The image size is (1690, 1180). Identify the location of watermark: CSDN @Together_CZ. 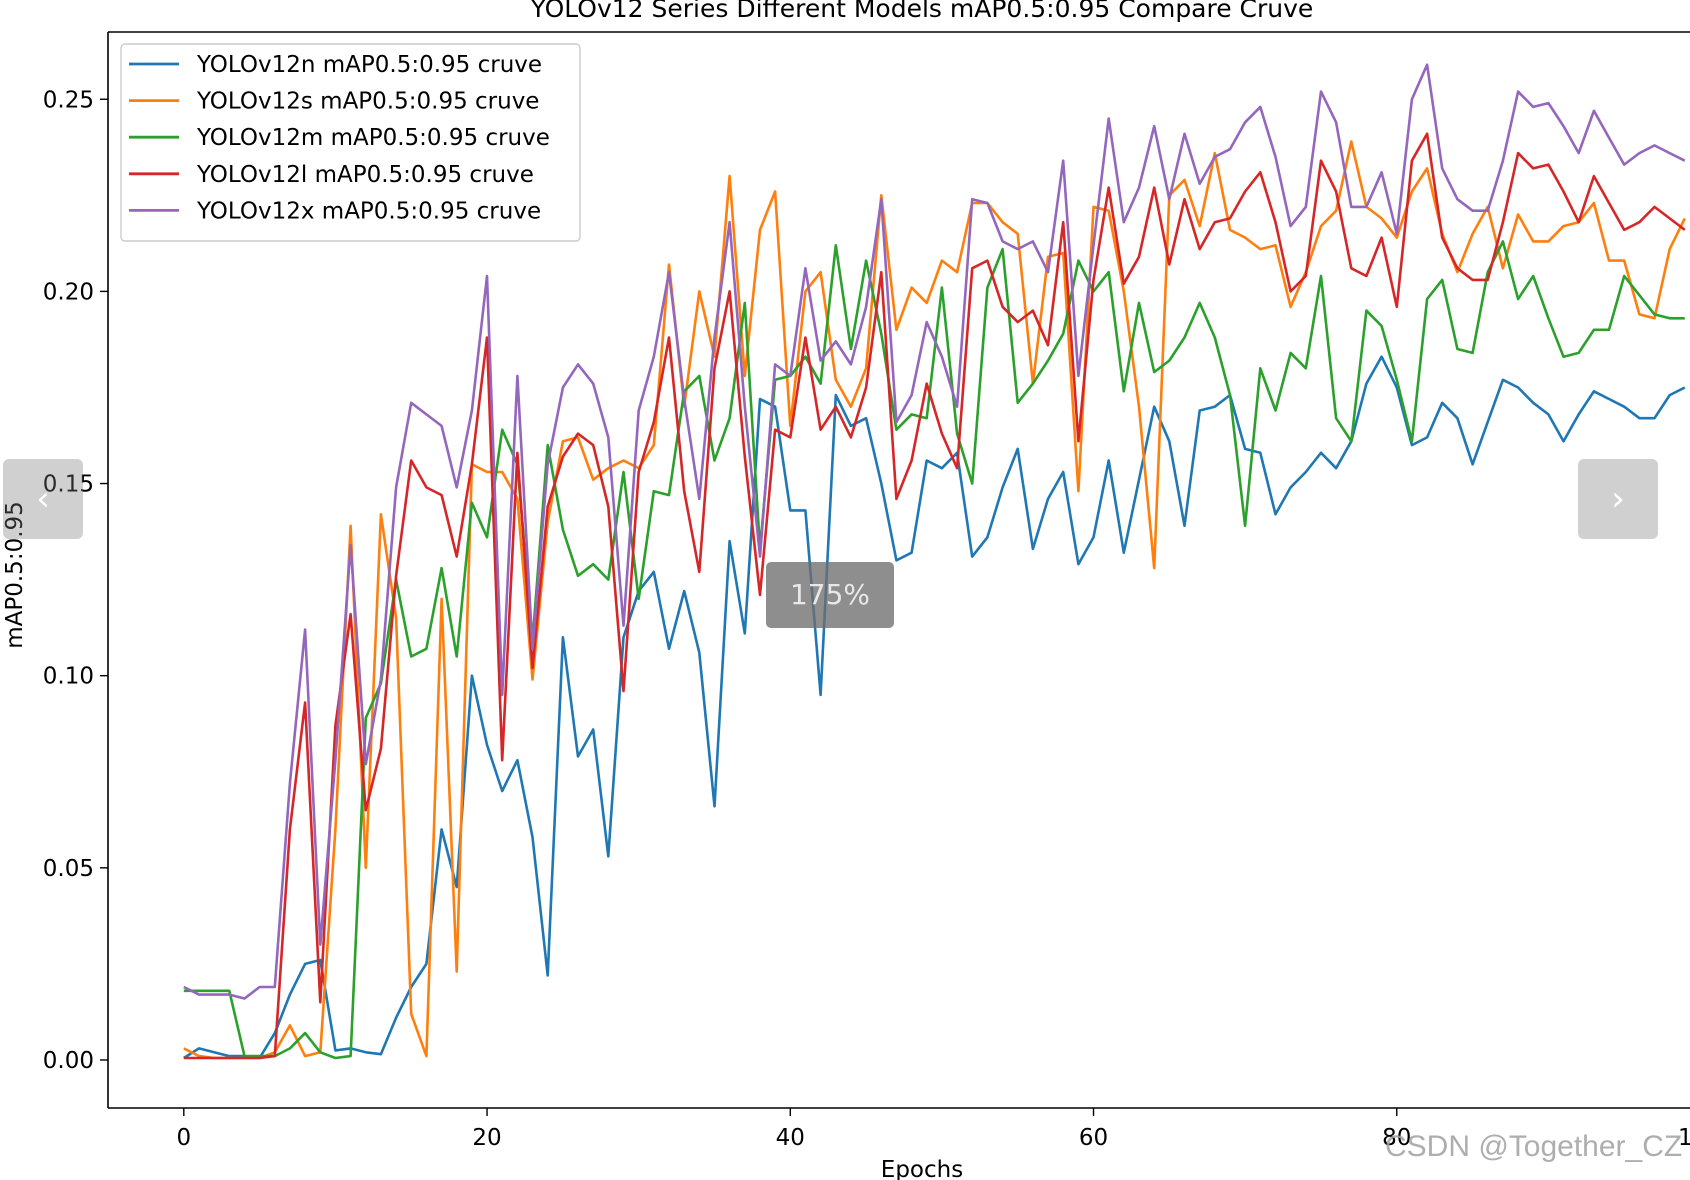
(1534, 1146).